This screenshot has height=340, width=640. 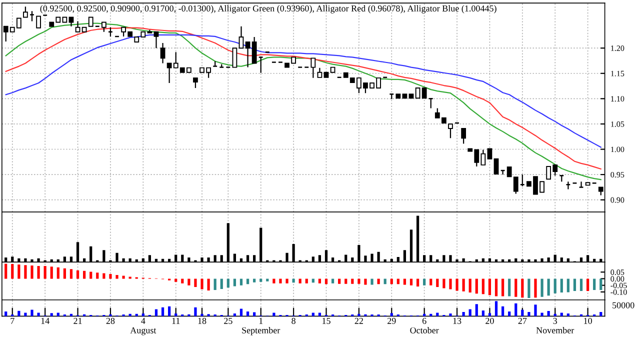 I want to click on x-tick-label: 27, so click(x=522, y=321).